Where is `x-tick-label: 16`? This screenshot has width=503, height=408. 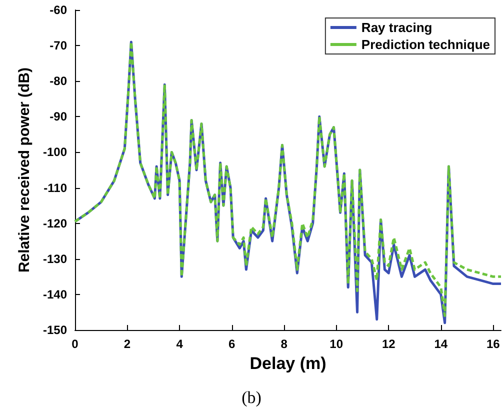 x-tick-label: 16 is located at coordinates (493, 344).